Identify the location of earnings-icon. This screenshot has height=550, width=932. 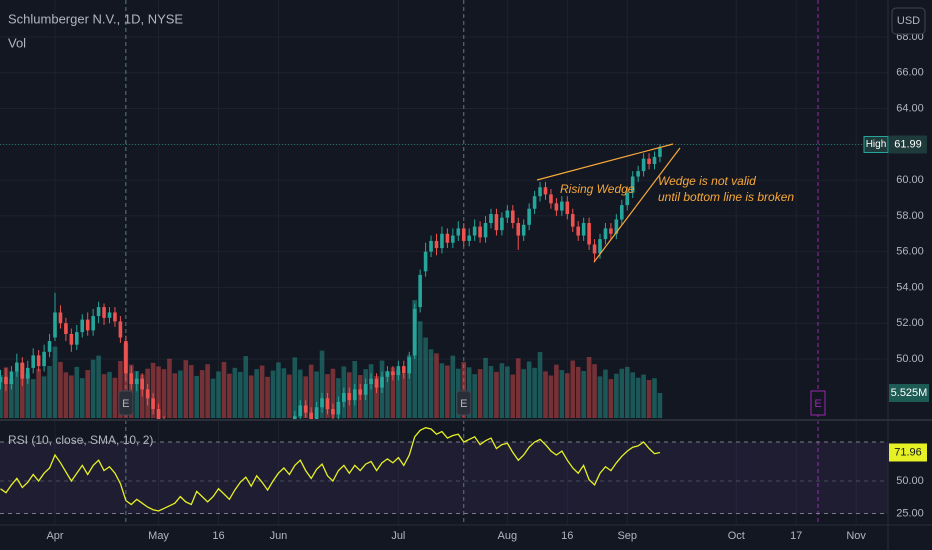
(818, 403).